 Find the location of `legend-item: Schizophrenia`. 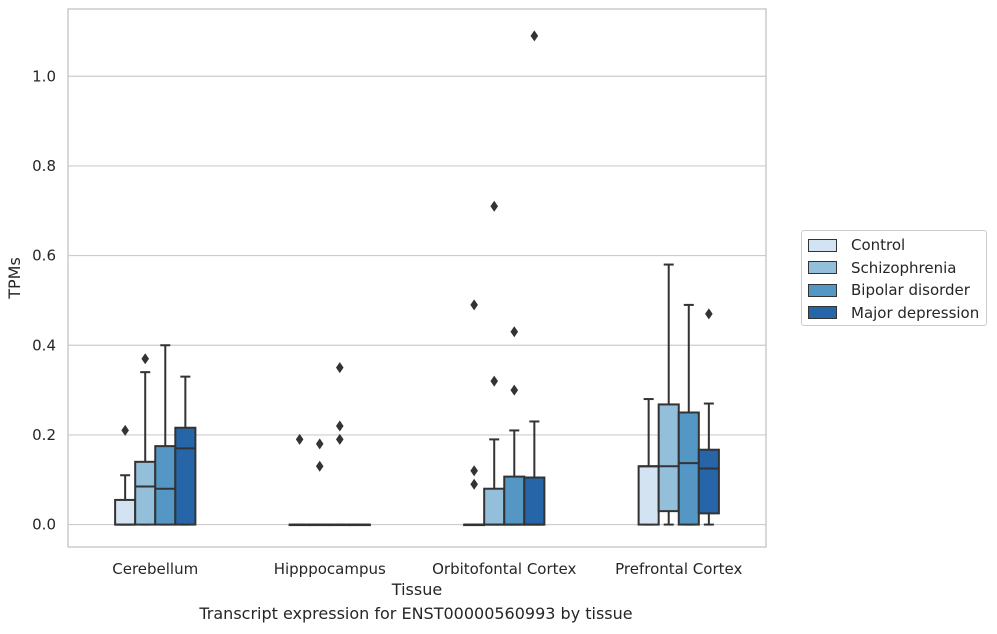

legend-item: Schizophrenia is located at coordinates (882, 268).